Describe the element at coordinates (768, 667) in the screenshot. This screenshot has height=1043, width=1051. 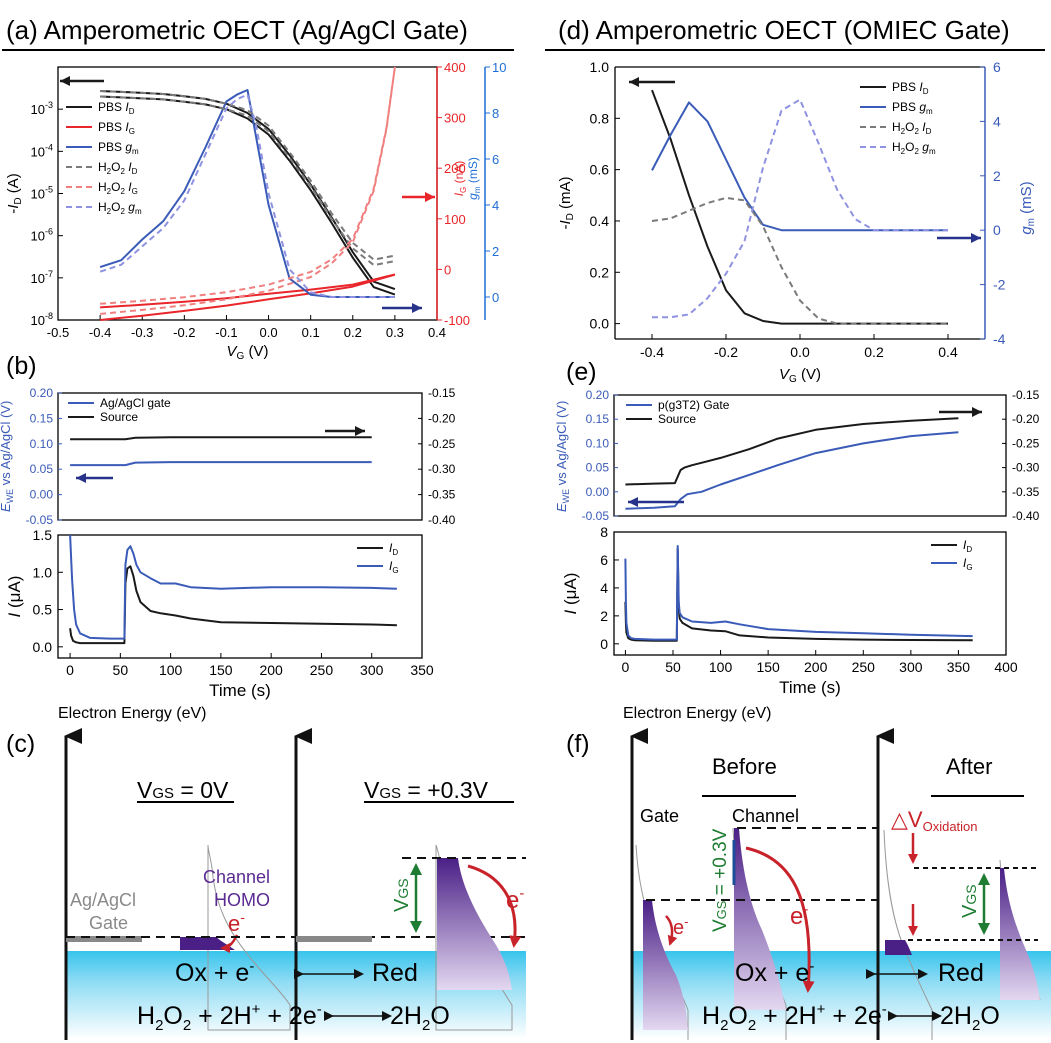
I see `x-tick-label: 150` at that location.